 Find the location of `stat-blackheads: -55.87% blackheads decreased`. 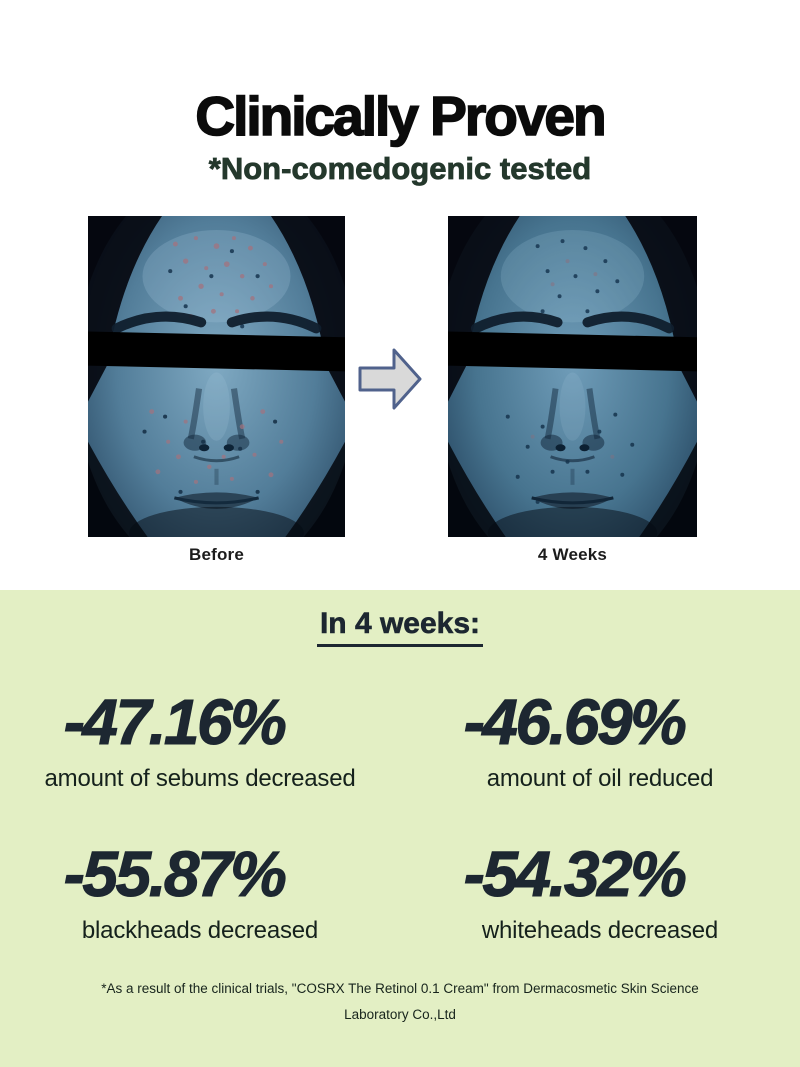

stat-blackheads: -55.87% blackheads decreased is located at coordinates (200, 893).